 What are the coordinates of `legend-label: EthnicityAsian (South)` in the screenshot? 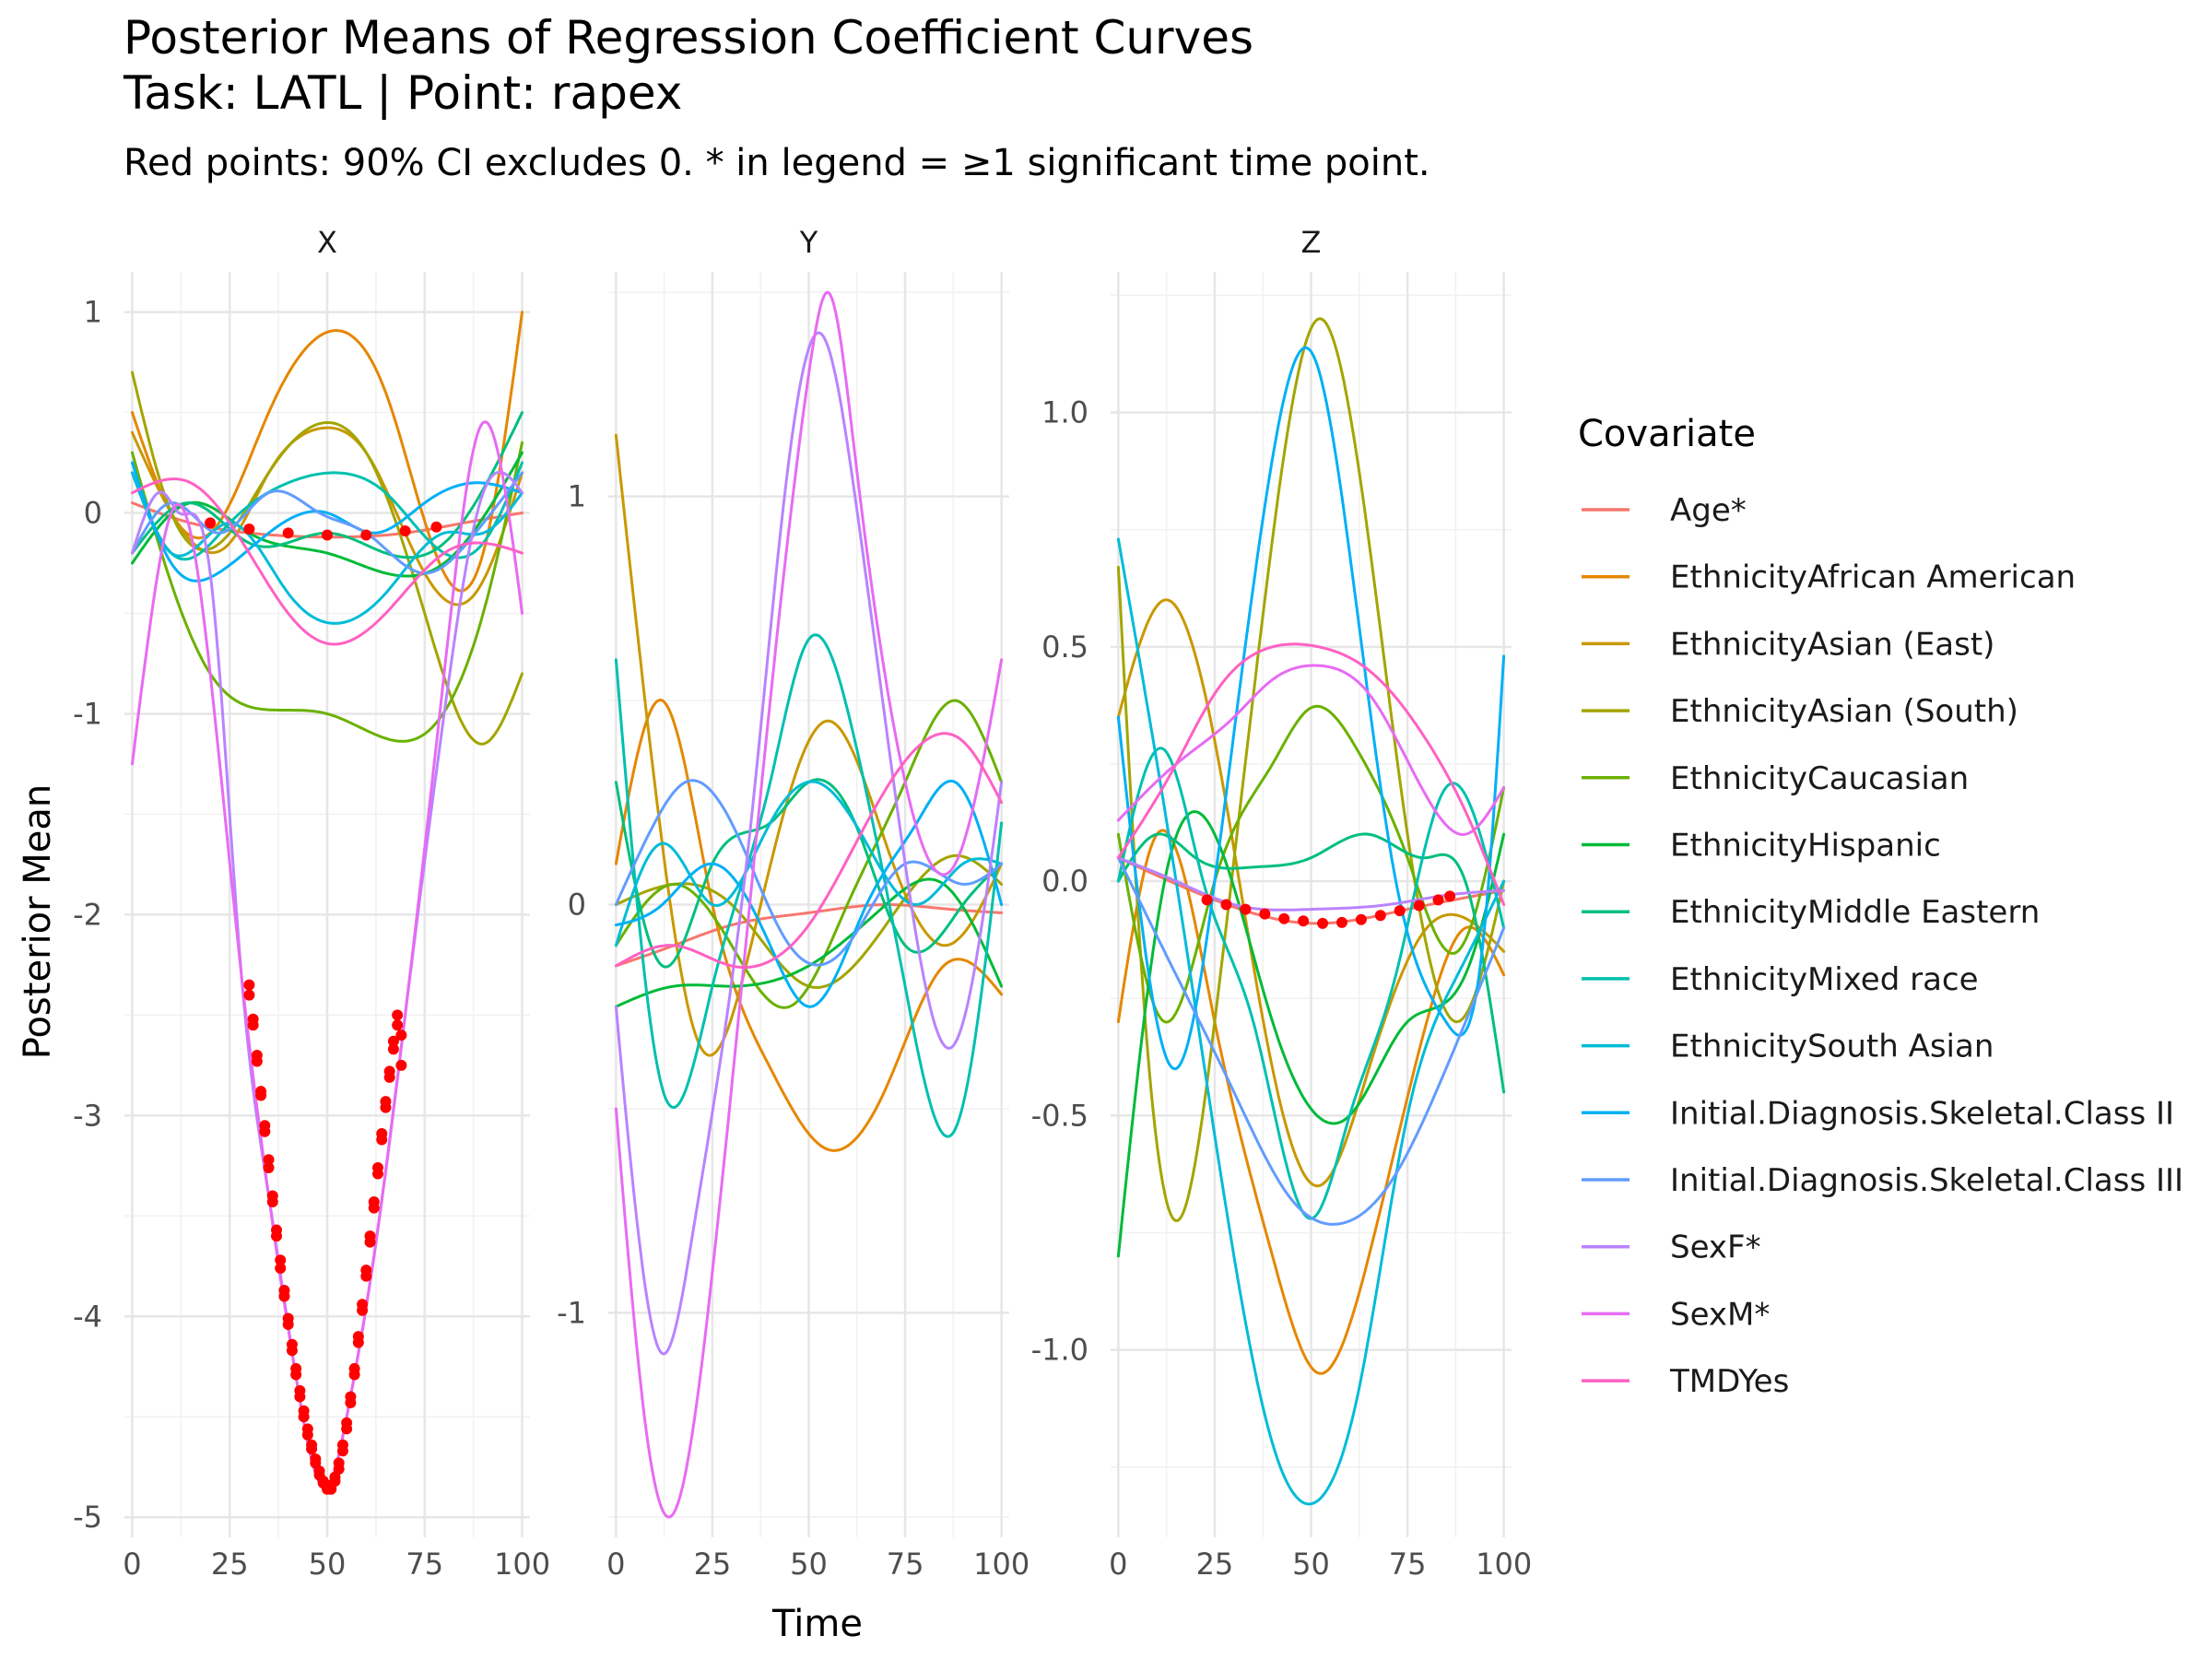 It's located at (1844, 711).